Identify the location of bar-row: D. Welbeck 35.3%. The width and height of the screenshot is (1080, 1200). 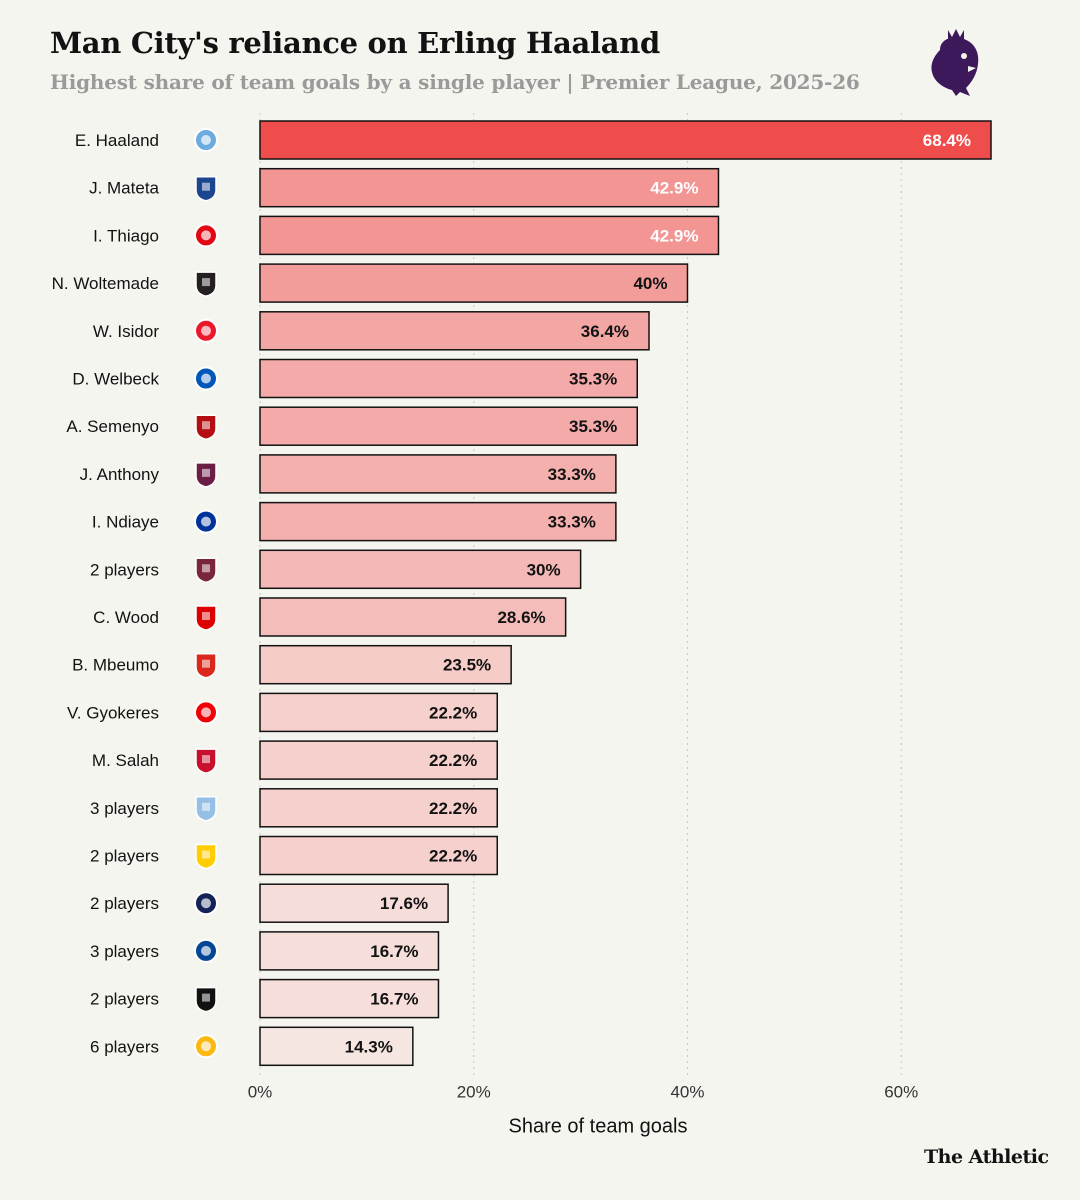
(355, 378).